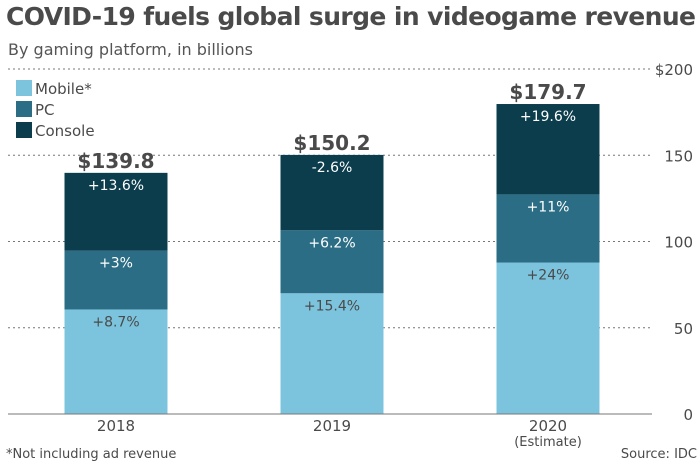 This screenshot has height=464, width=700. What do you see at coordinates (548, 442) in the screenshot?
I see `x-tick-sublabel: (Estimate)` at bounding box center [548, 442].